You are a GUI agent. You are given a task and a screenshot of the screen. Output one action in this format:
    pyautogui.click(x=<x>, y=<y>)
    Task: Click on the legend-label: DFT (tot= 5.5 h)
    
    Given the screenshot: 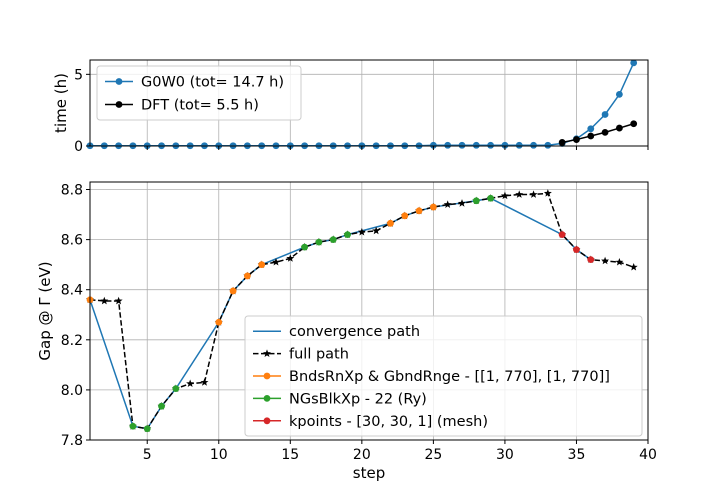 What is the action you would take?
    pyautogui.click(x=200, y=106)
    